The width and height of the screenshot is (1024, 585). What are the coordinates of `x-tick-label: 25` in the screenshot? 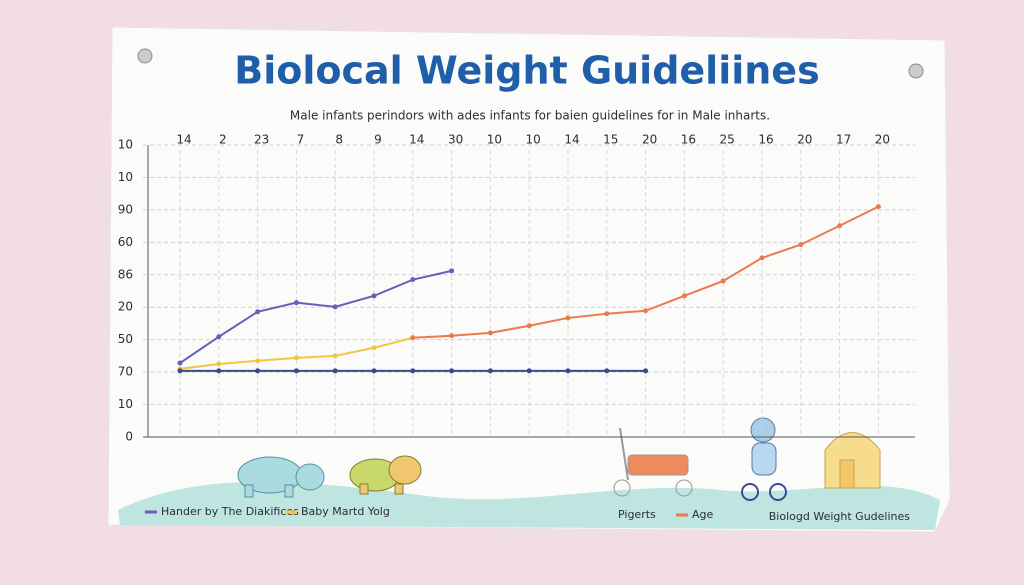 It's located at (727, 140).